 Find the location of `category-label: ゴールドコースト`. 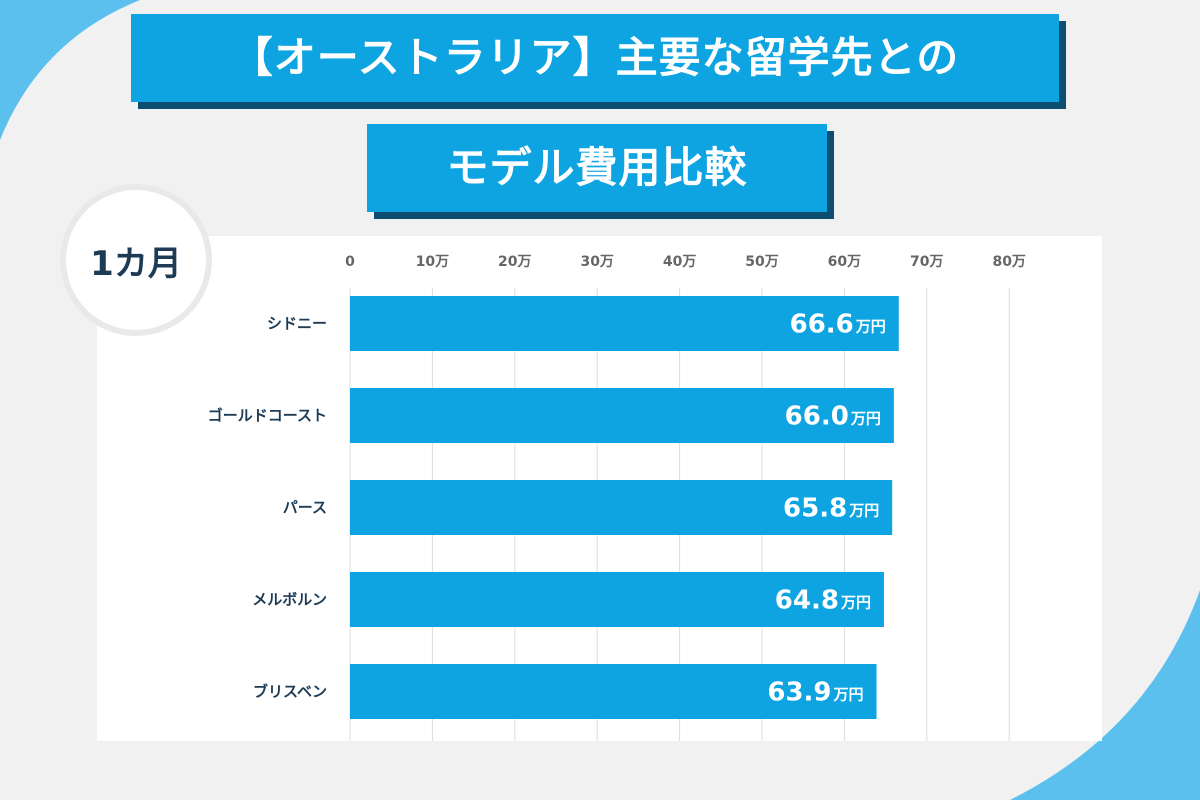

category-label: ゴールドコースト is located at coordinates (267, 416).